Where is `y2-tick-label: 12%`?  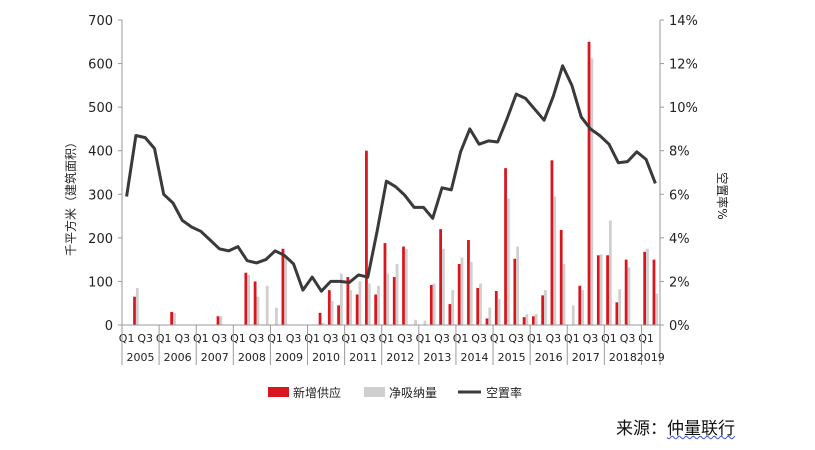
y2-tick-label: 12% is located at coordinates (683, 65).